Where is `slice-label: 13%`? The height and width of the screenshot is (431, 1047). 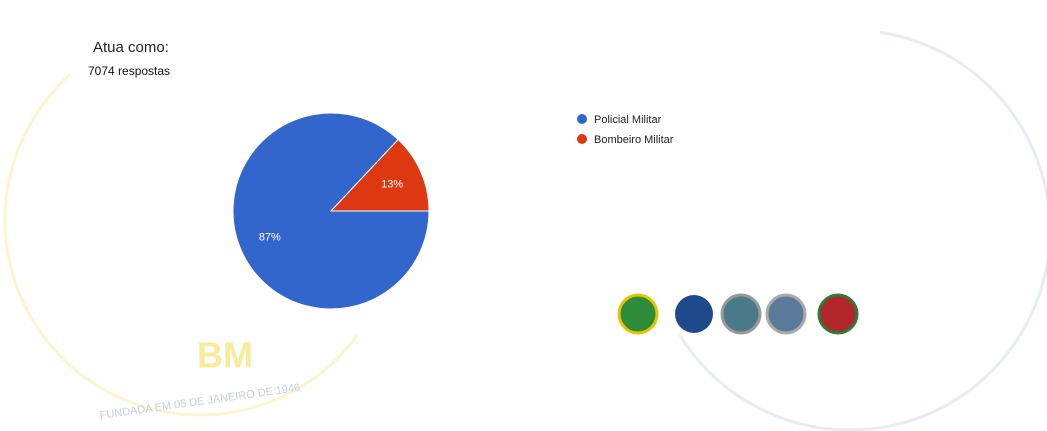 slice-label: 13% is located at coordinates (392, 184).